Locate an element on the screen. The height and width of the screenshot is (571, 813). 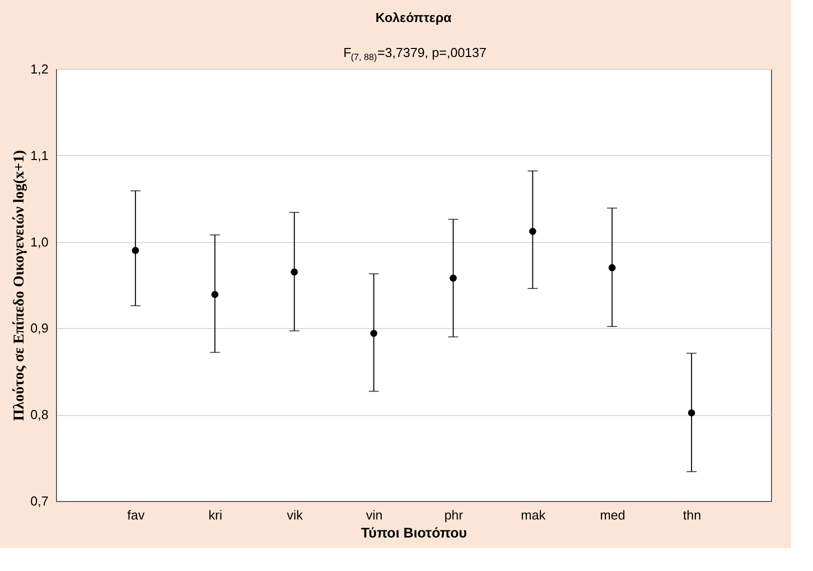
y-tick-label: 0,8 is located at coordinates (39, 414).